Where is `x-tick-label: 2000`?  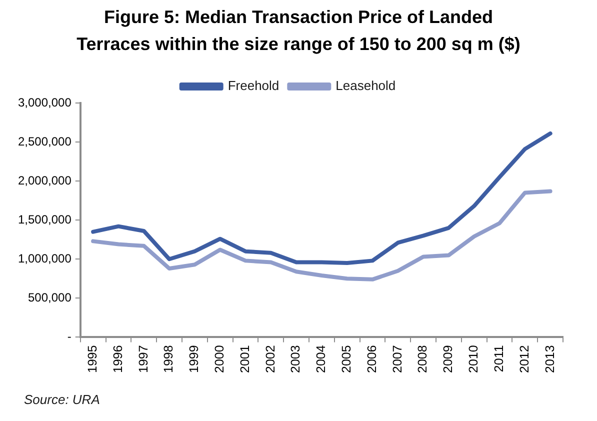
x-tick-label: 2000 is located at coordinates (219, 359).